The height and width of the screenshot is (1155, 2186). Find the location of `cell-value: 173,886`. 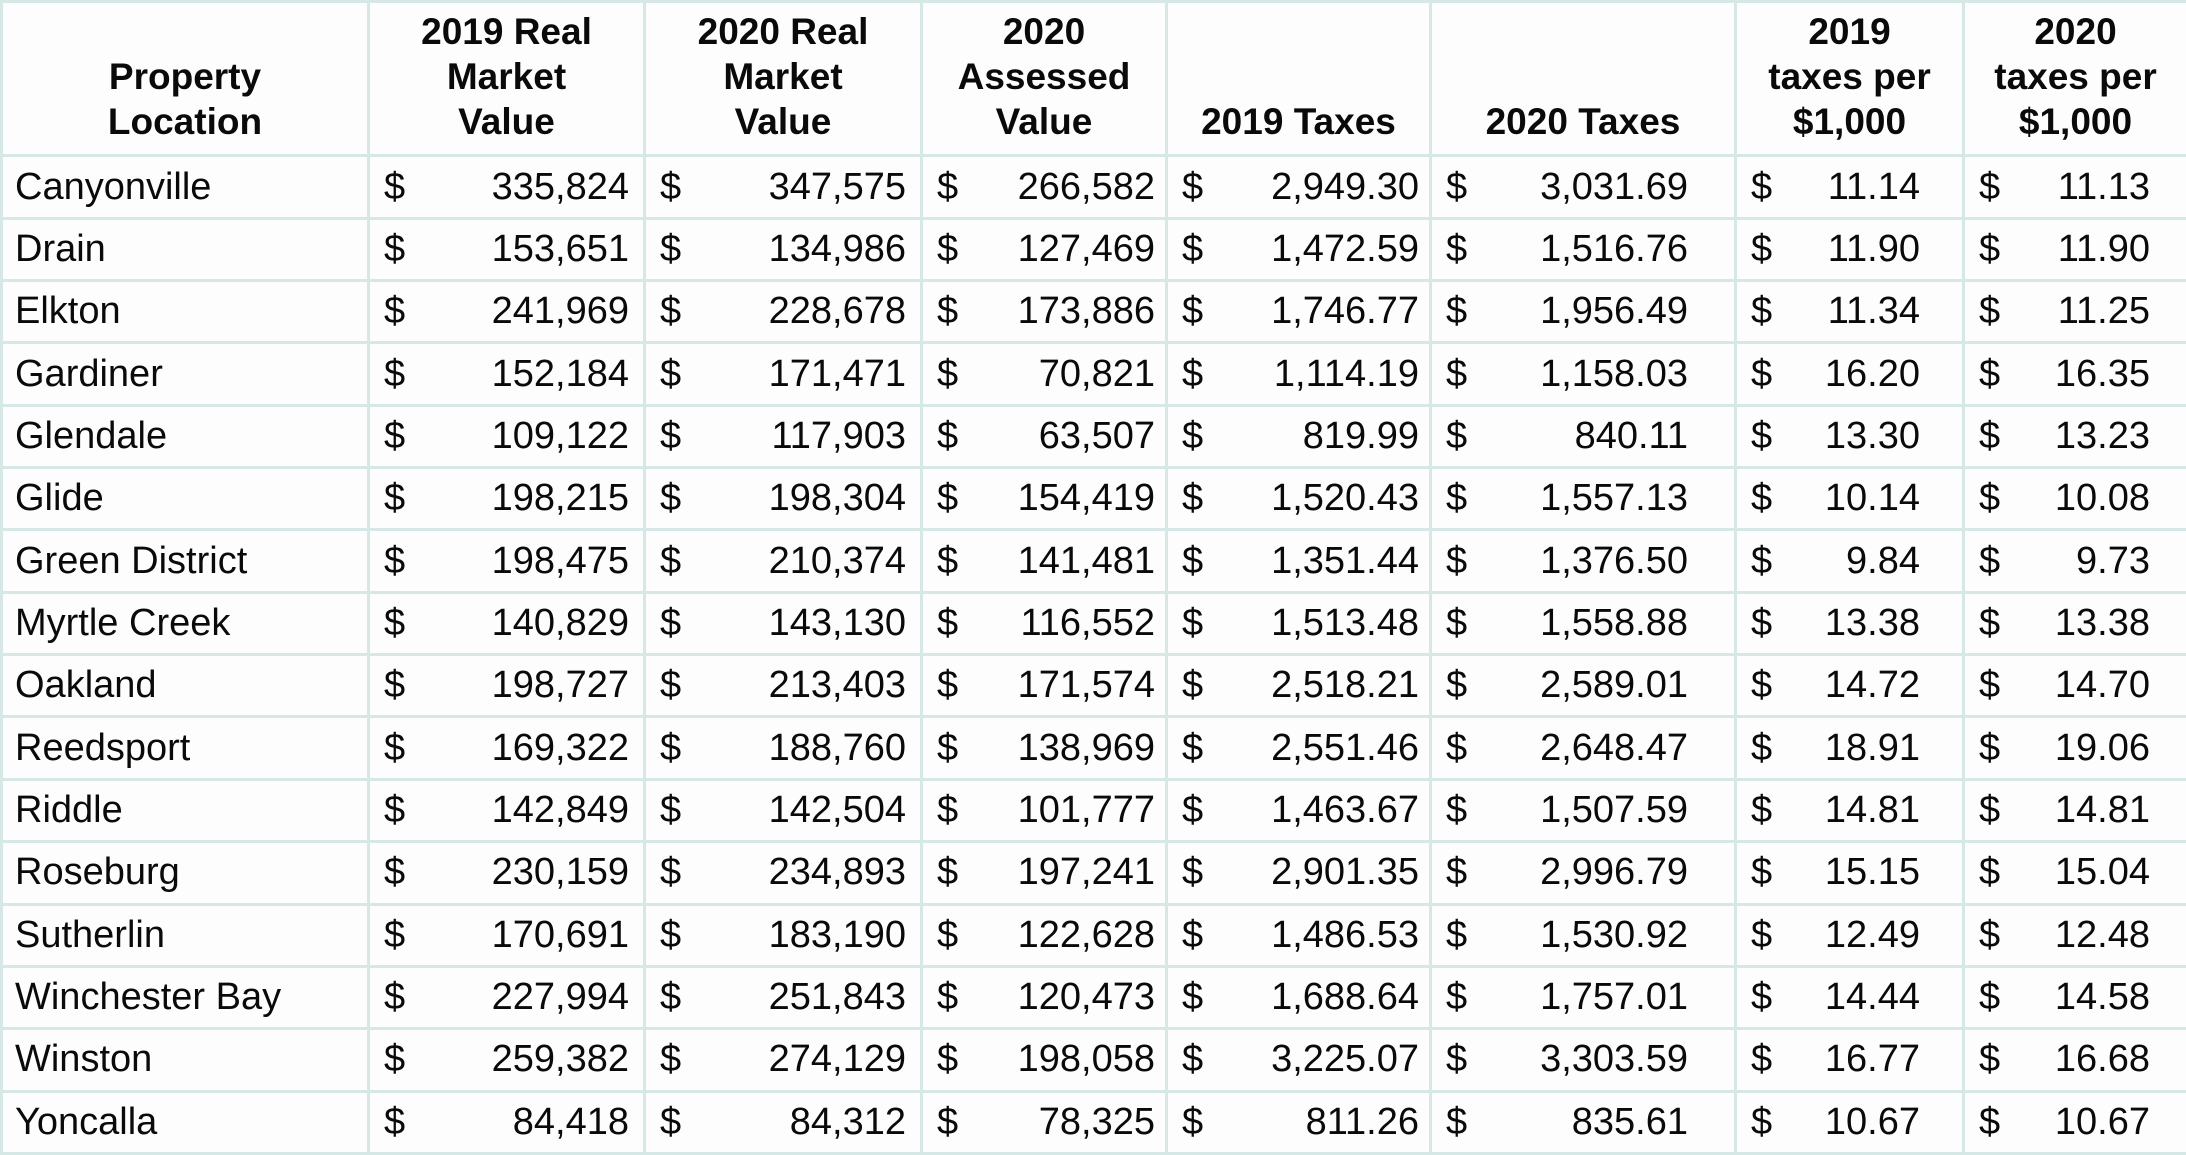

cell-value: 173,886 is located at coordinates (1086, 311).